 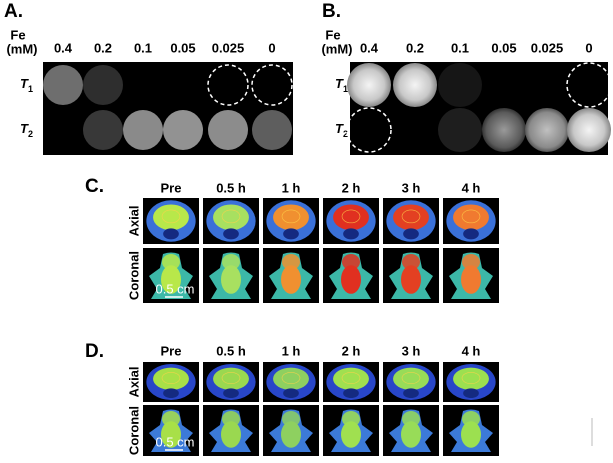 I want to click on concentration-label: 0.2, so click(x=103, y=47).